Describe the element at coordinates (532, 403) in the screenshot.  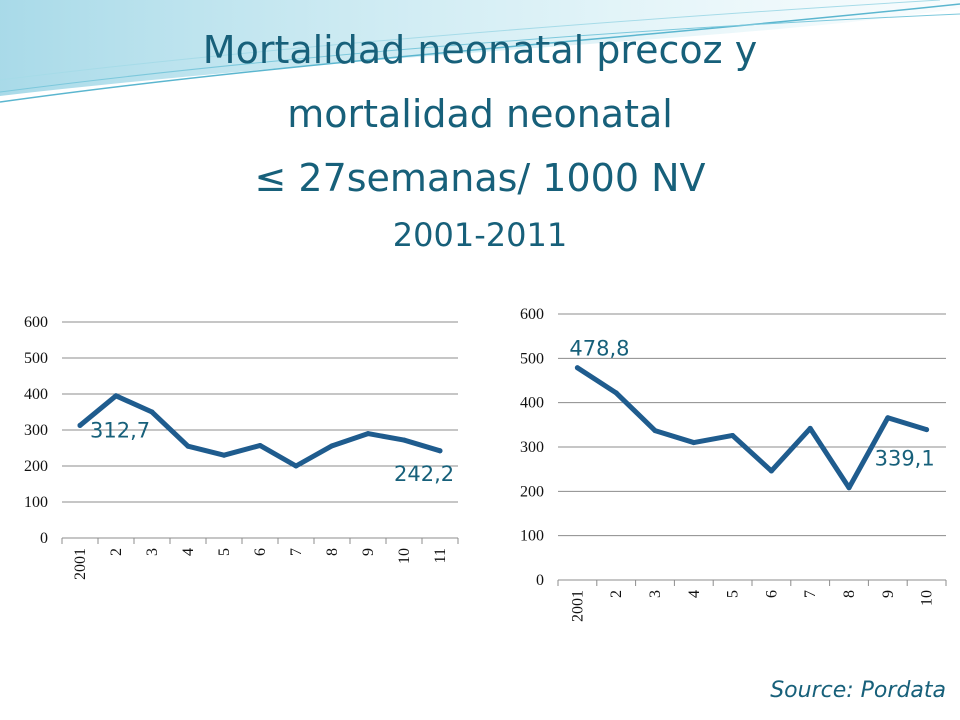
I see `right-y-tick-label: 400` at that location.